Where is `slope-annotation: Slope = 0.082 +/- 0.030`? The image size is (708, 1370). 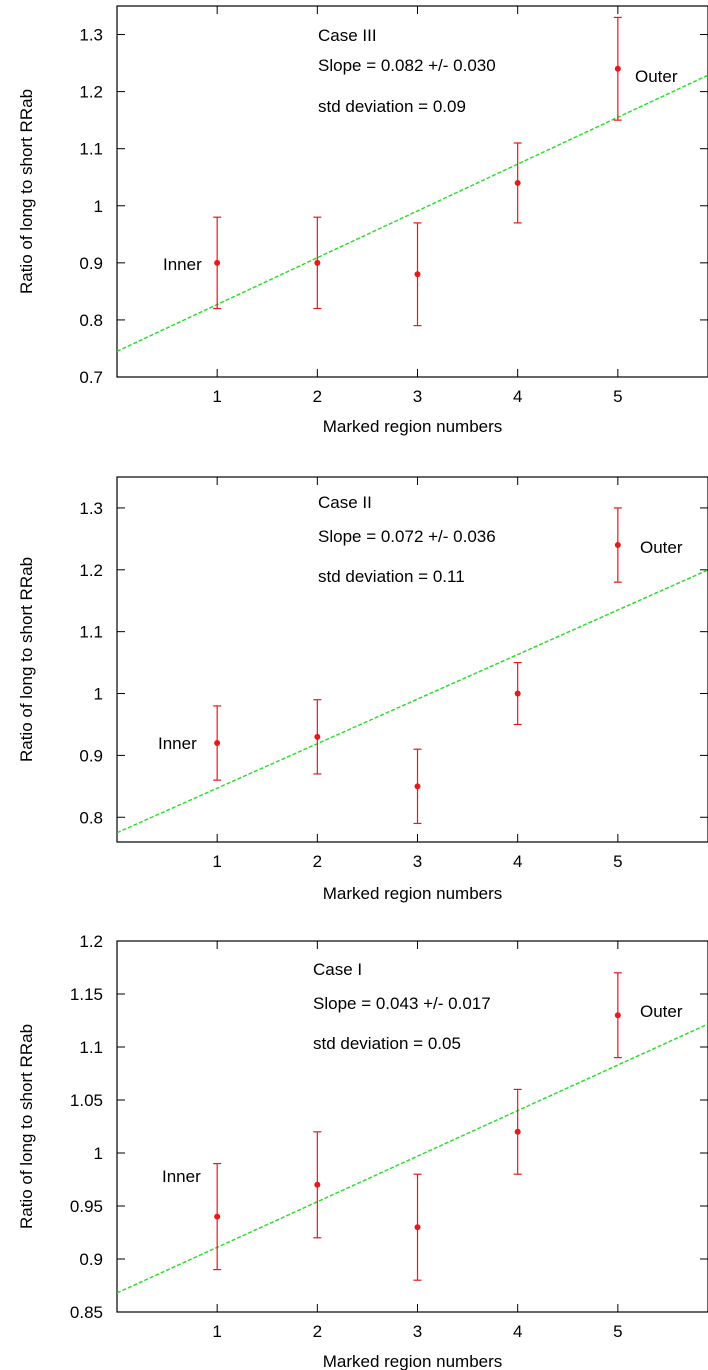 slope-annotation: Slope = 0.082 +/- 0.030 is located at coordinates (407, 65).